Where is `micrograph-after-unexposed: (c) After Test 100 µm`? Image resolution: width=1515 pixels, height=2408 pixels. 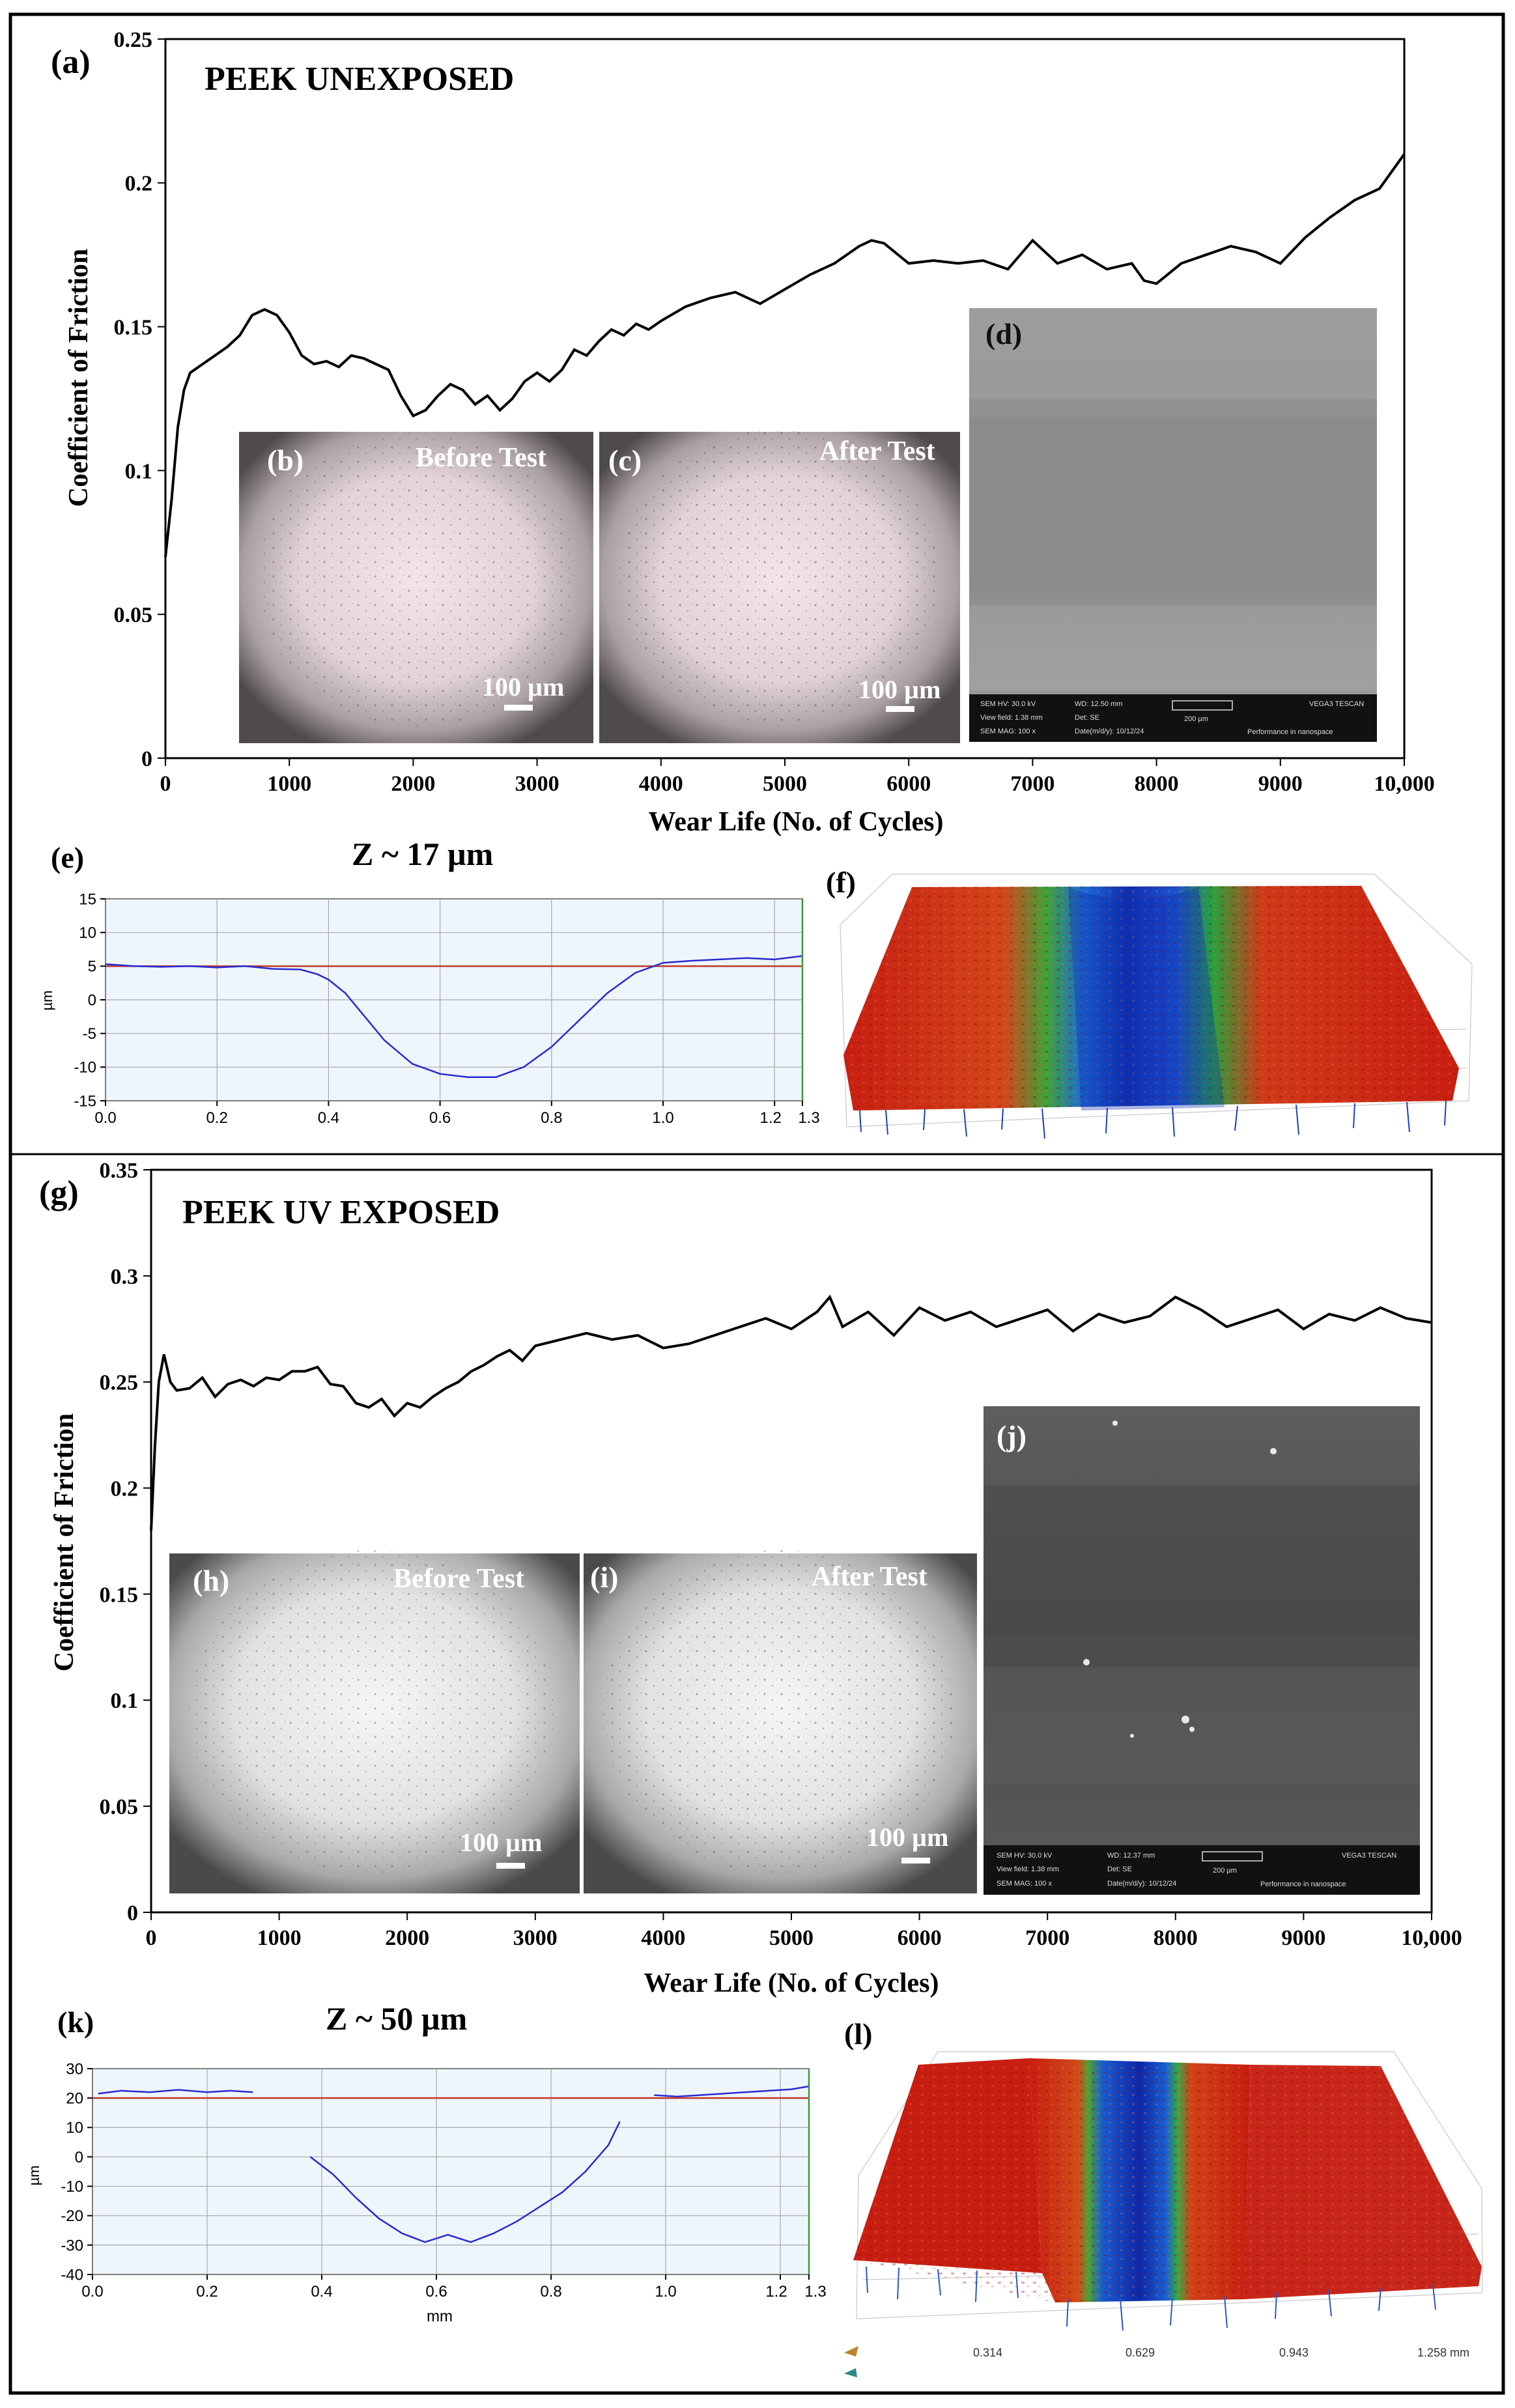 micrograph-after-unexposed: (c) After Test 100 µm is located at coordinates (780, 587).